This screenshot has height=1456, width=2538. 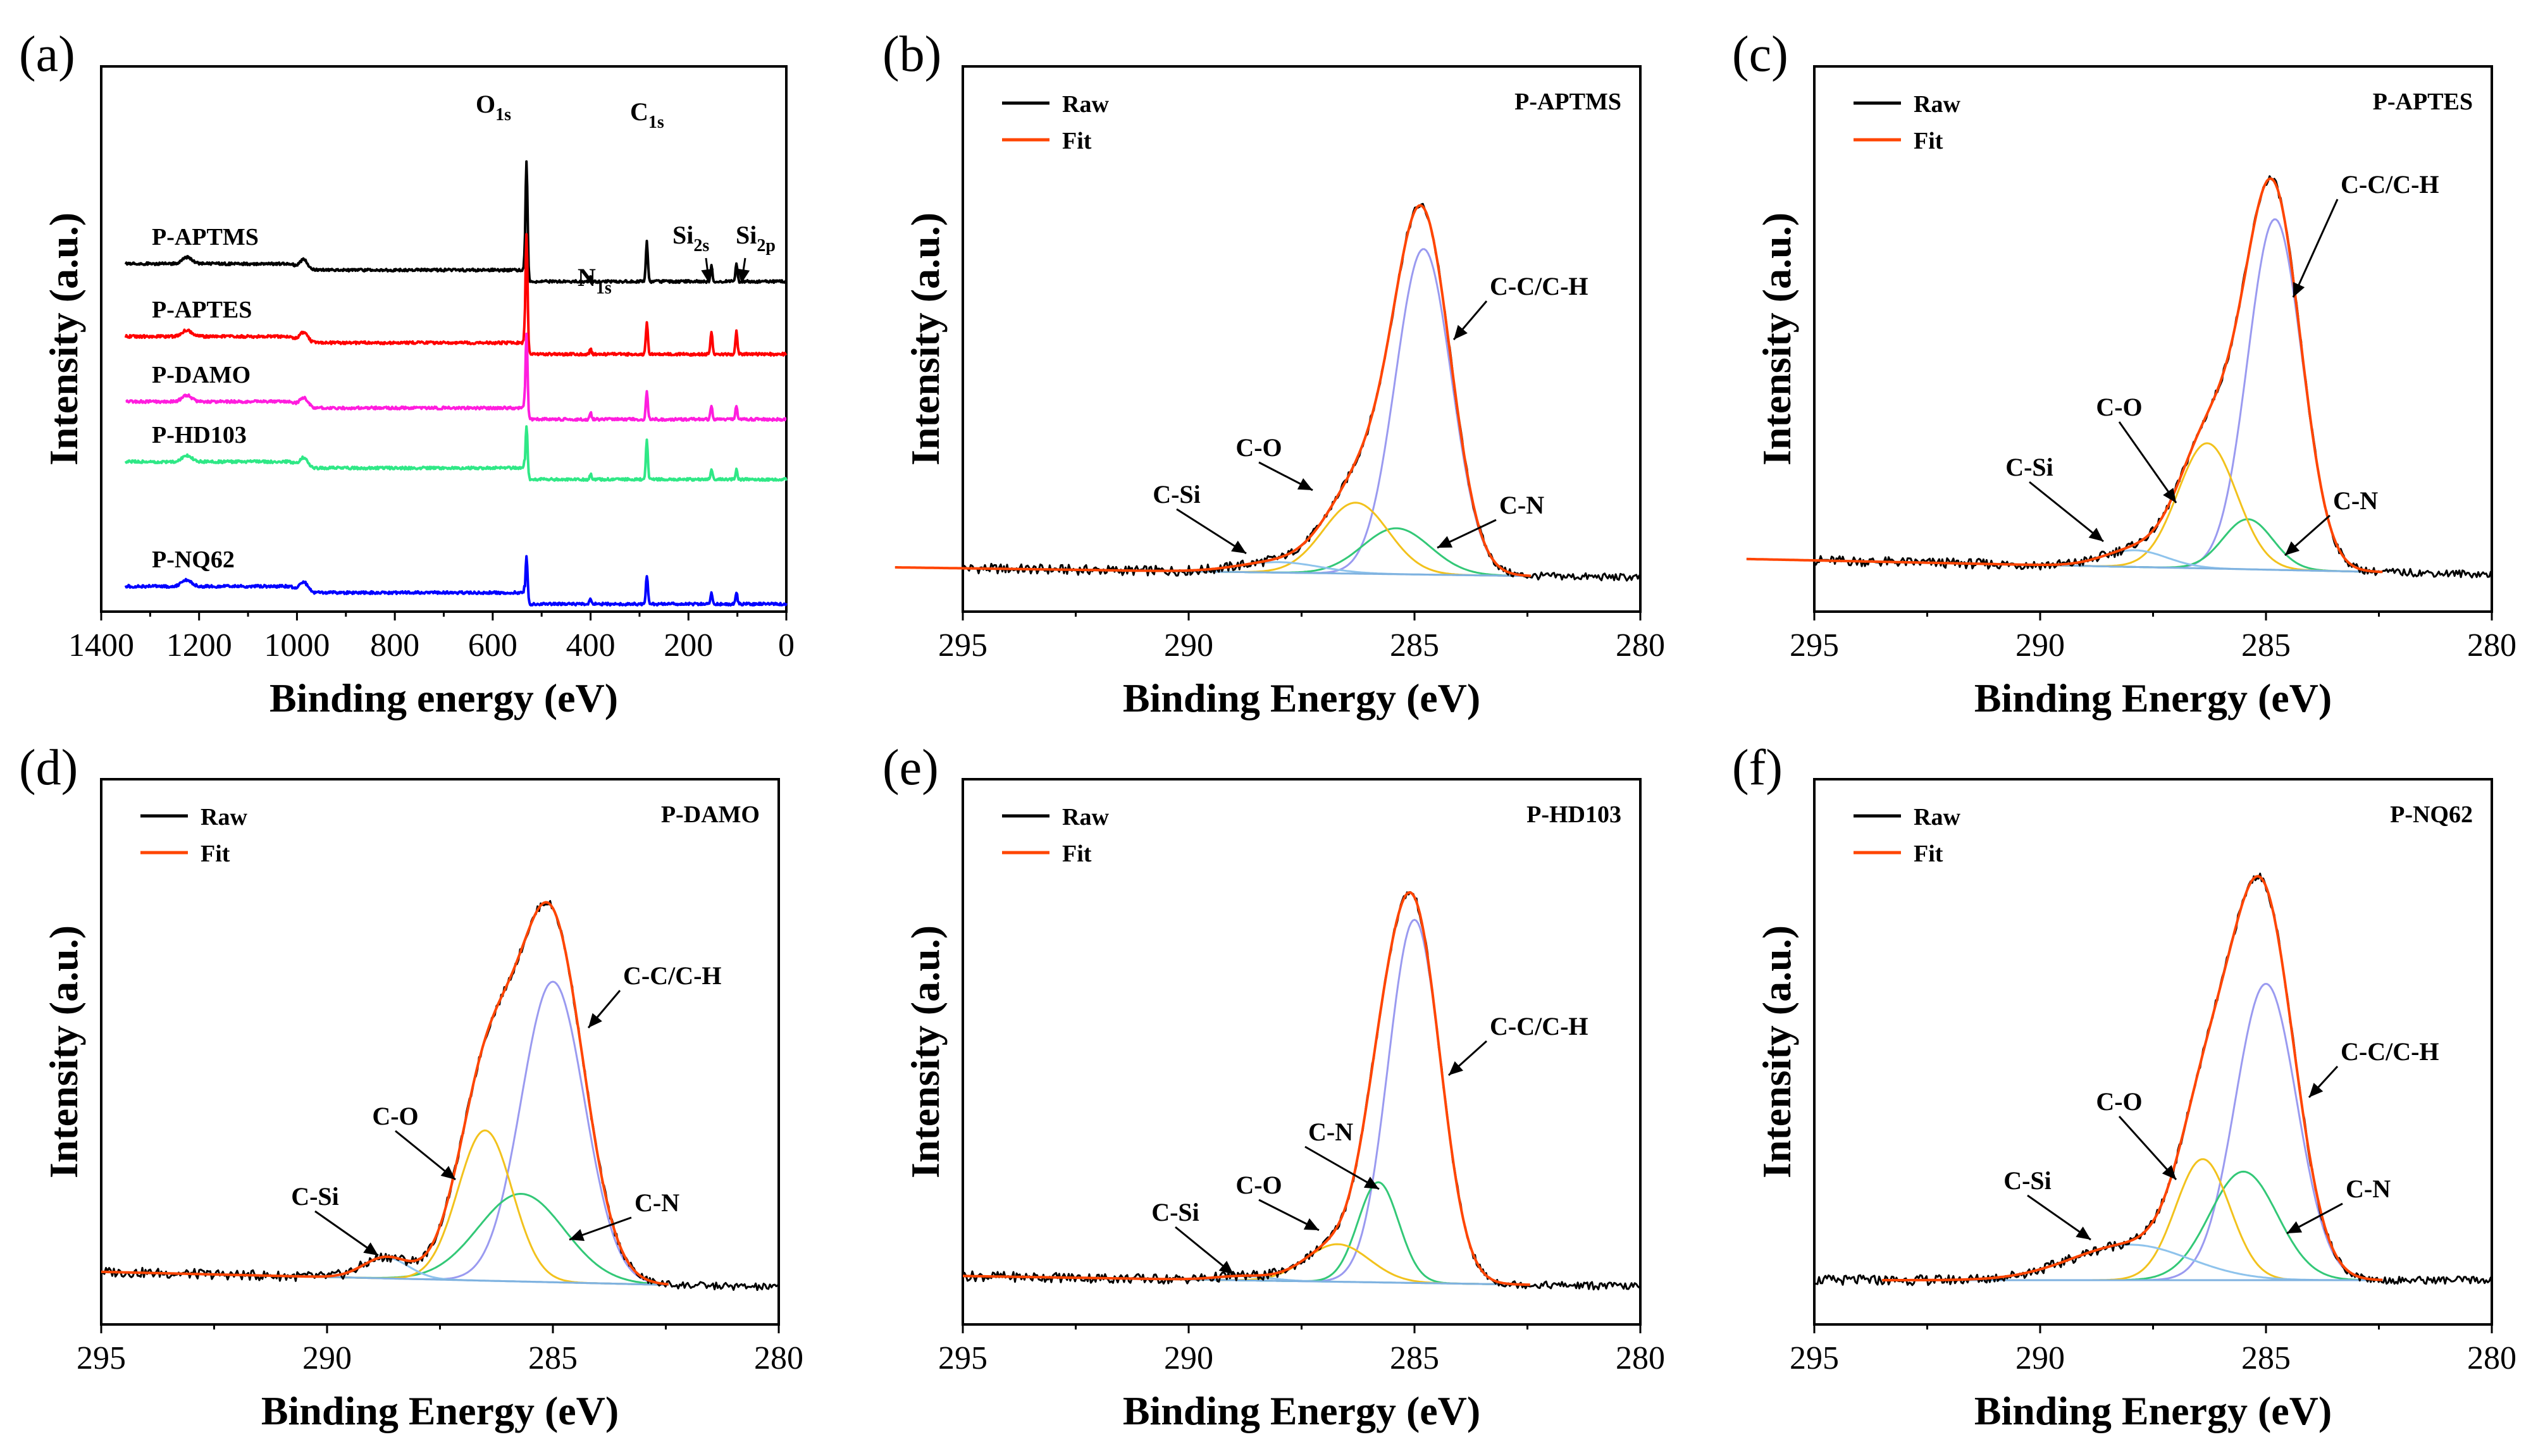 I want to click on element-label: N1s, so click(x=595, y=280).